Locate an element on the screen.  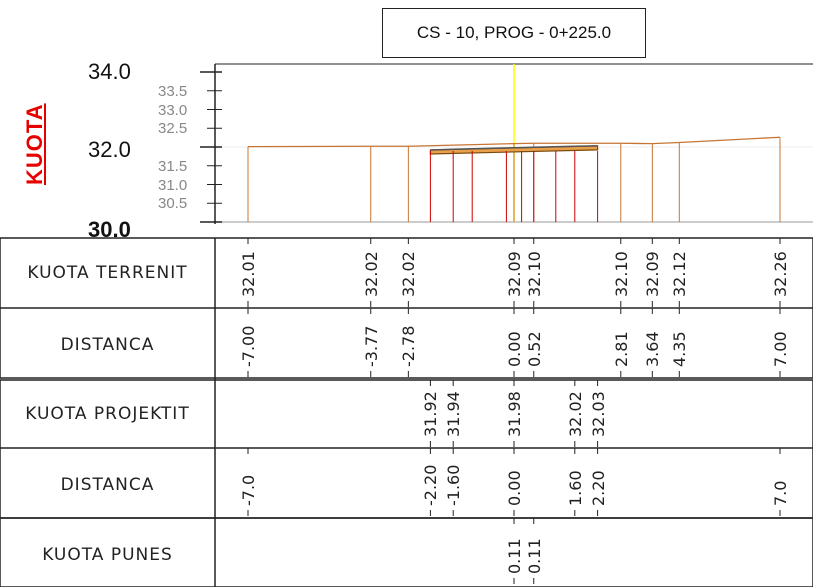
y-minor-label: 33.5 is located at coordinates (173, 91).